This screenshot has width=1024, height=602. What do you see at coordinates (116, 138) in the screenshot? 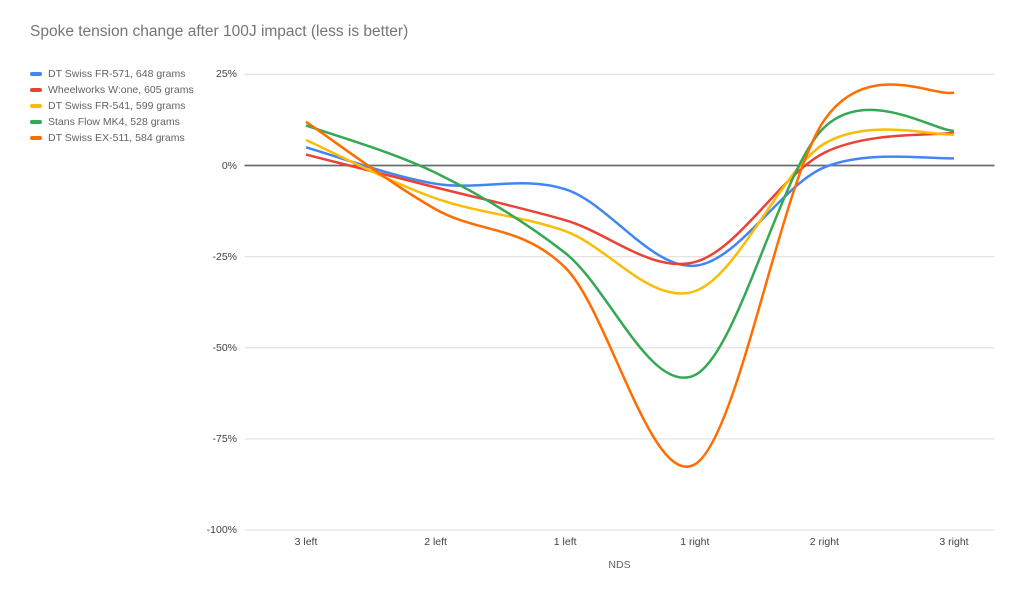
I see `legend-label: DT Swiss EX-511, 584 grams` at bounding box center [116, 138].